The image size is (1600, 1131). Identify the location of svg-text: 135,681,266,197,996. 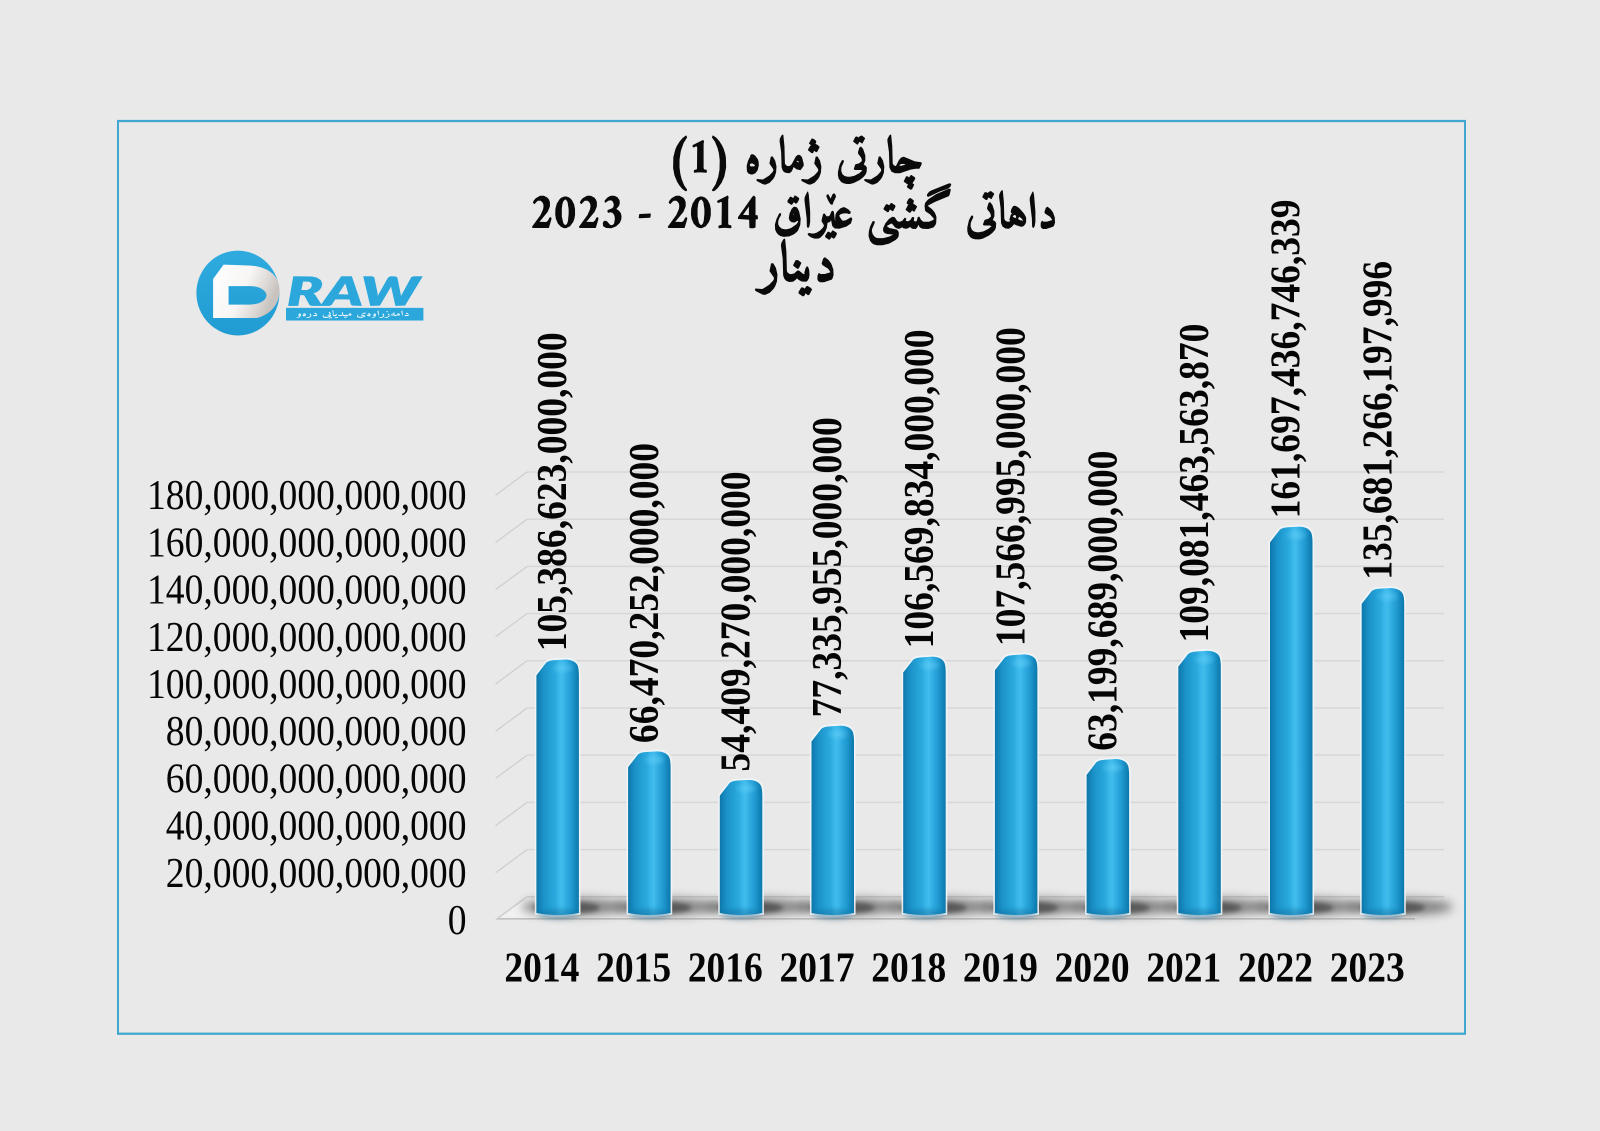
(1377, 420).